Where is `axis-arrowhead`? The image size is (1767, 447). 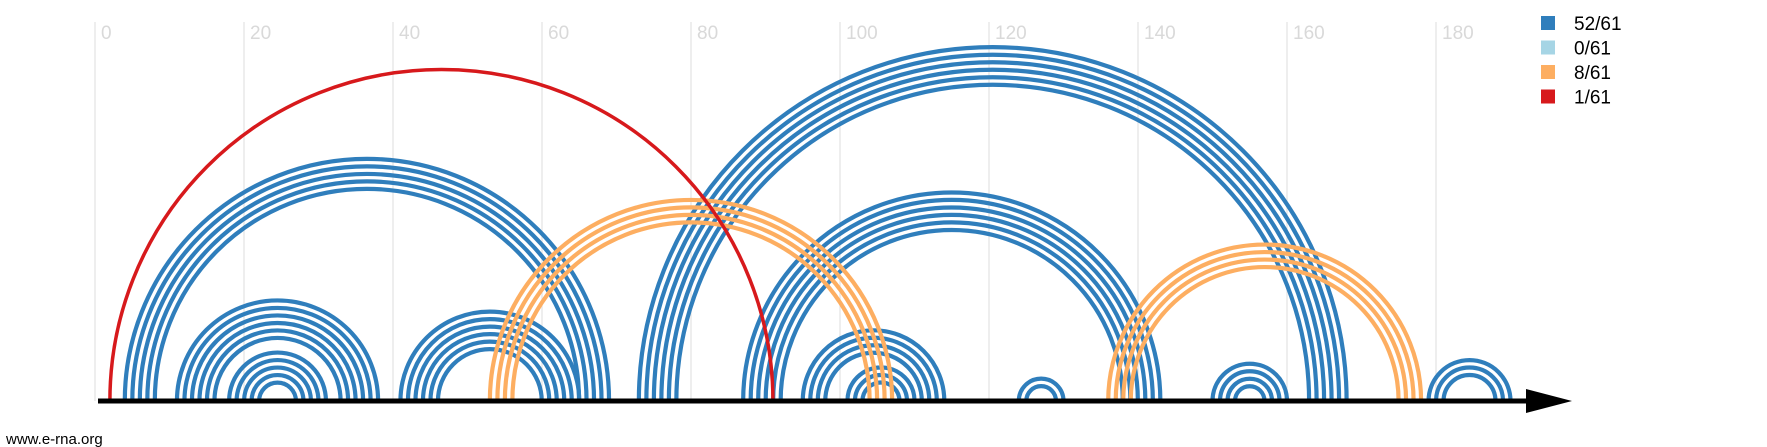 axis-arrowhead is located at coordinates (1549, 401).